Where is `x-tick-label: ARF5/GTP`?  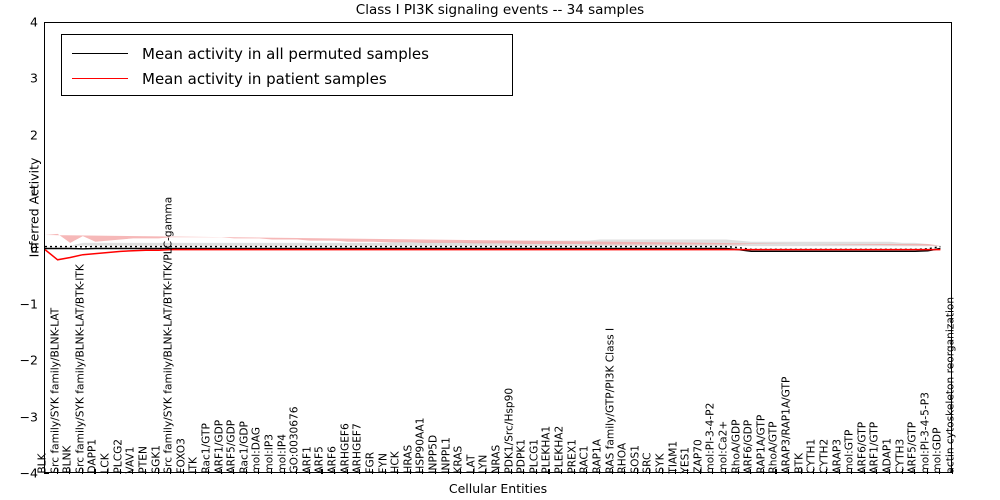
x-tick-label: ARF5/GTP is located at coordinates (912, 448).